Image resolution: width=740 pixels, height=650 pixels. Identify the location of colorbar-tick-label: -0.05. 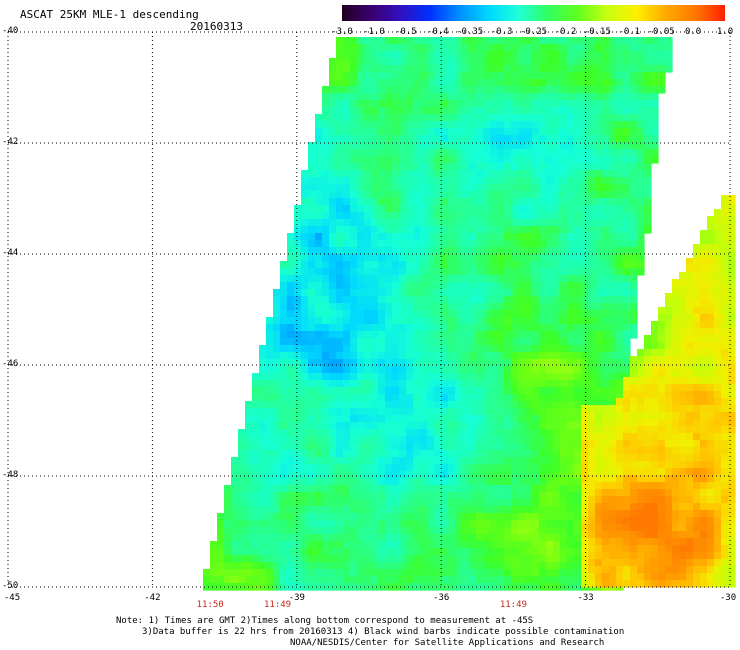
(661, 32).